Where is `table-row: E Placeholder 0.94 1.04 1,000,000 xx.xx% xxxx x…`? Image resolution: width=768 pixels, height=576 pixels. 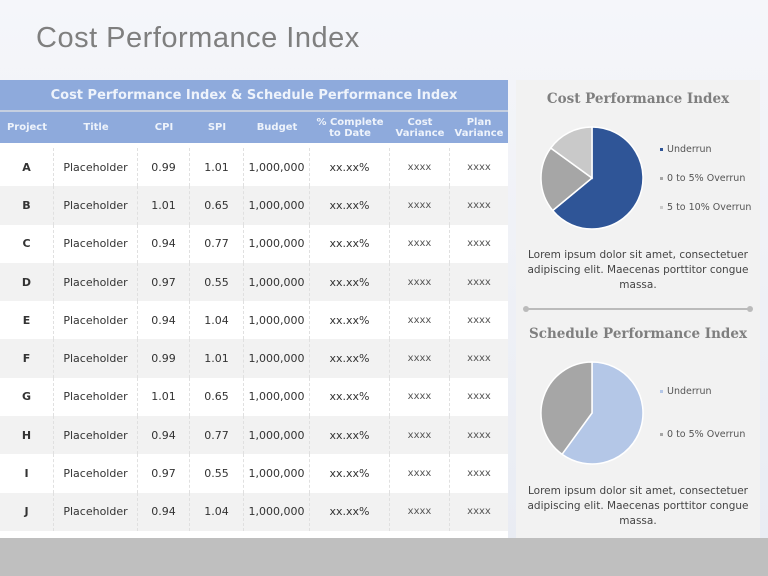
table-row: E Placeholder 0.94 1.04 1,000,000 xx.xx% xxxx x… is located at coordinates (254, 320).